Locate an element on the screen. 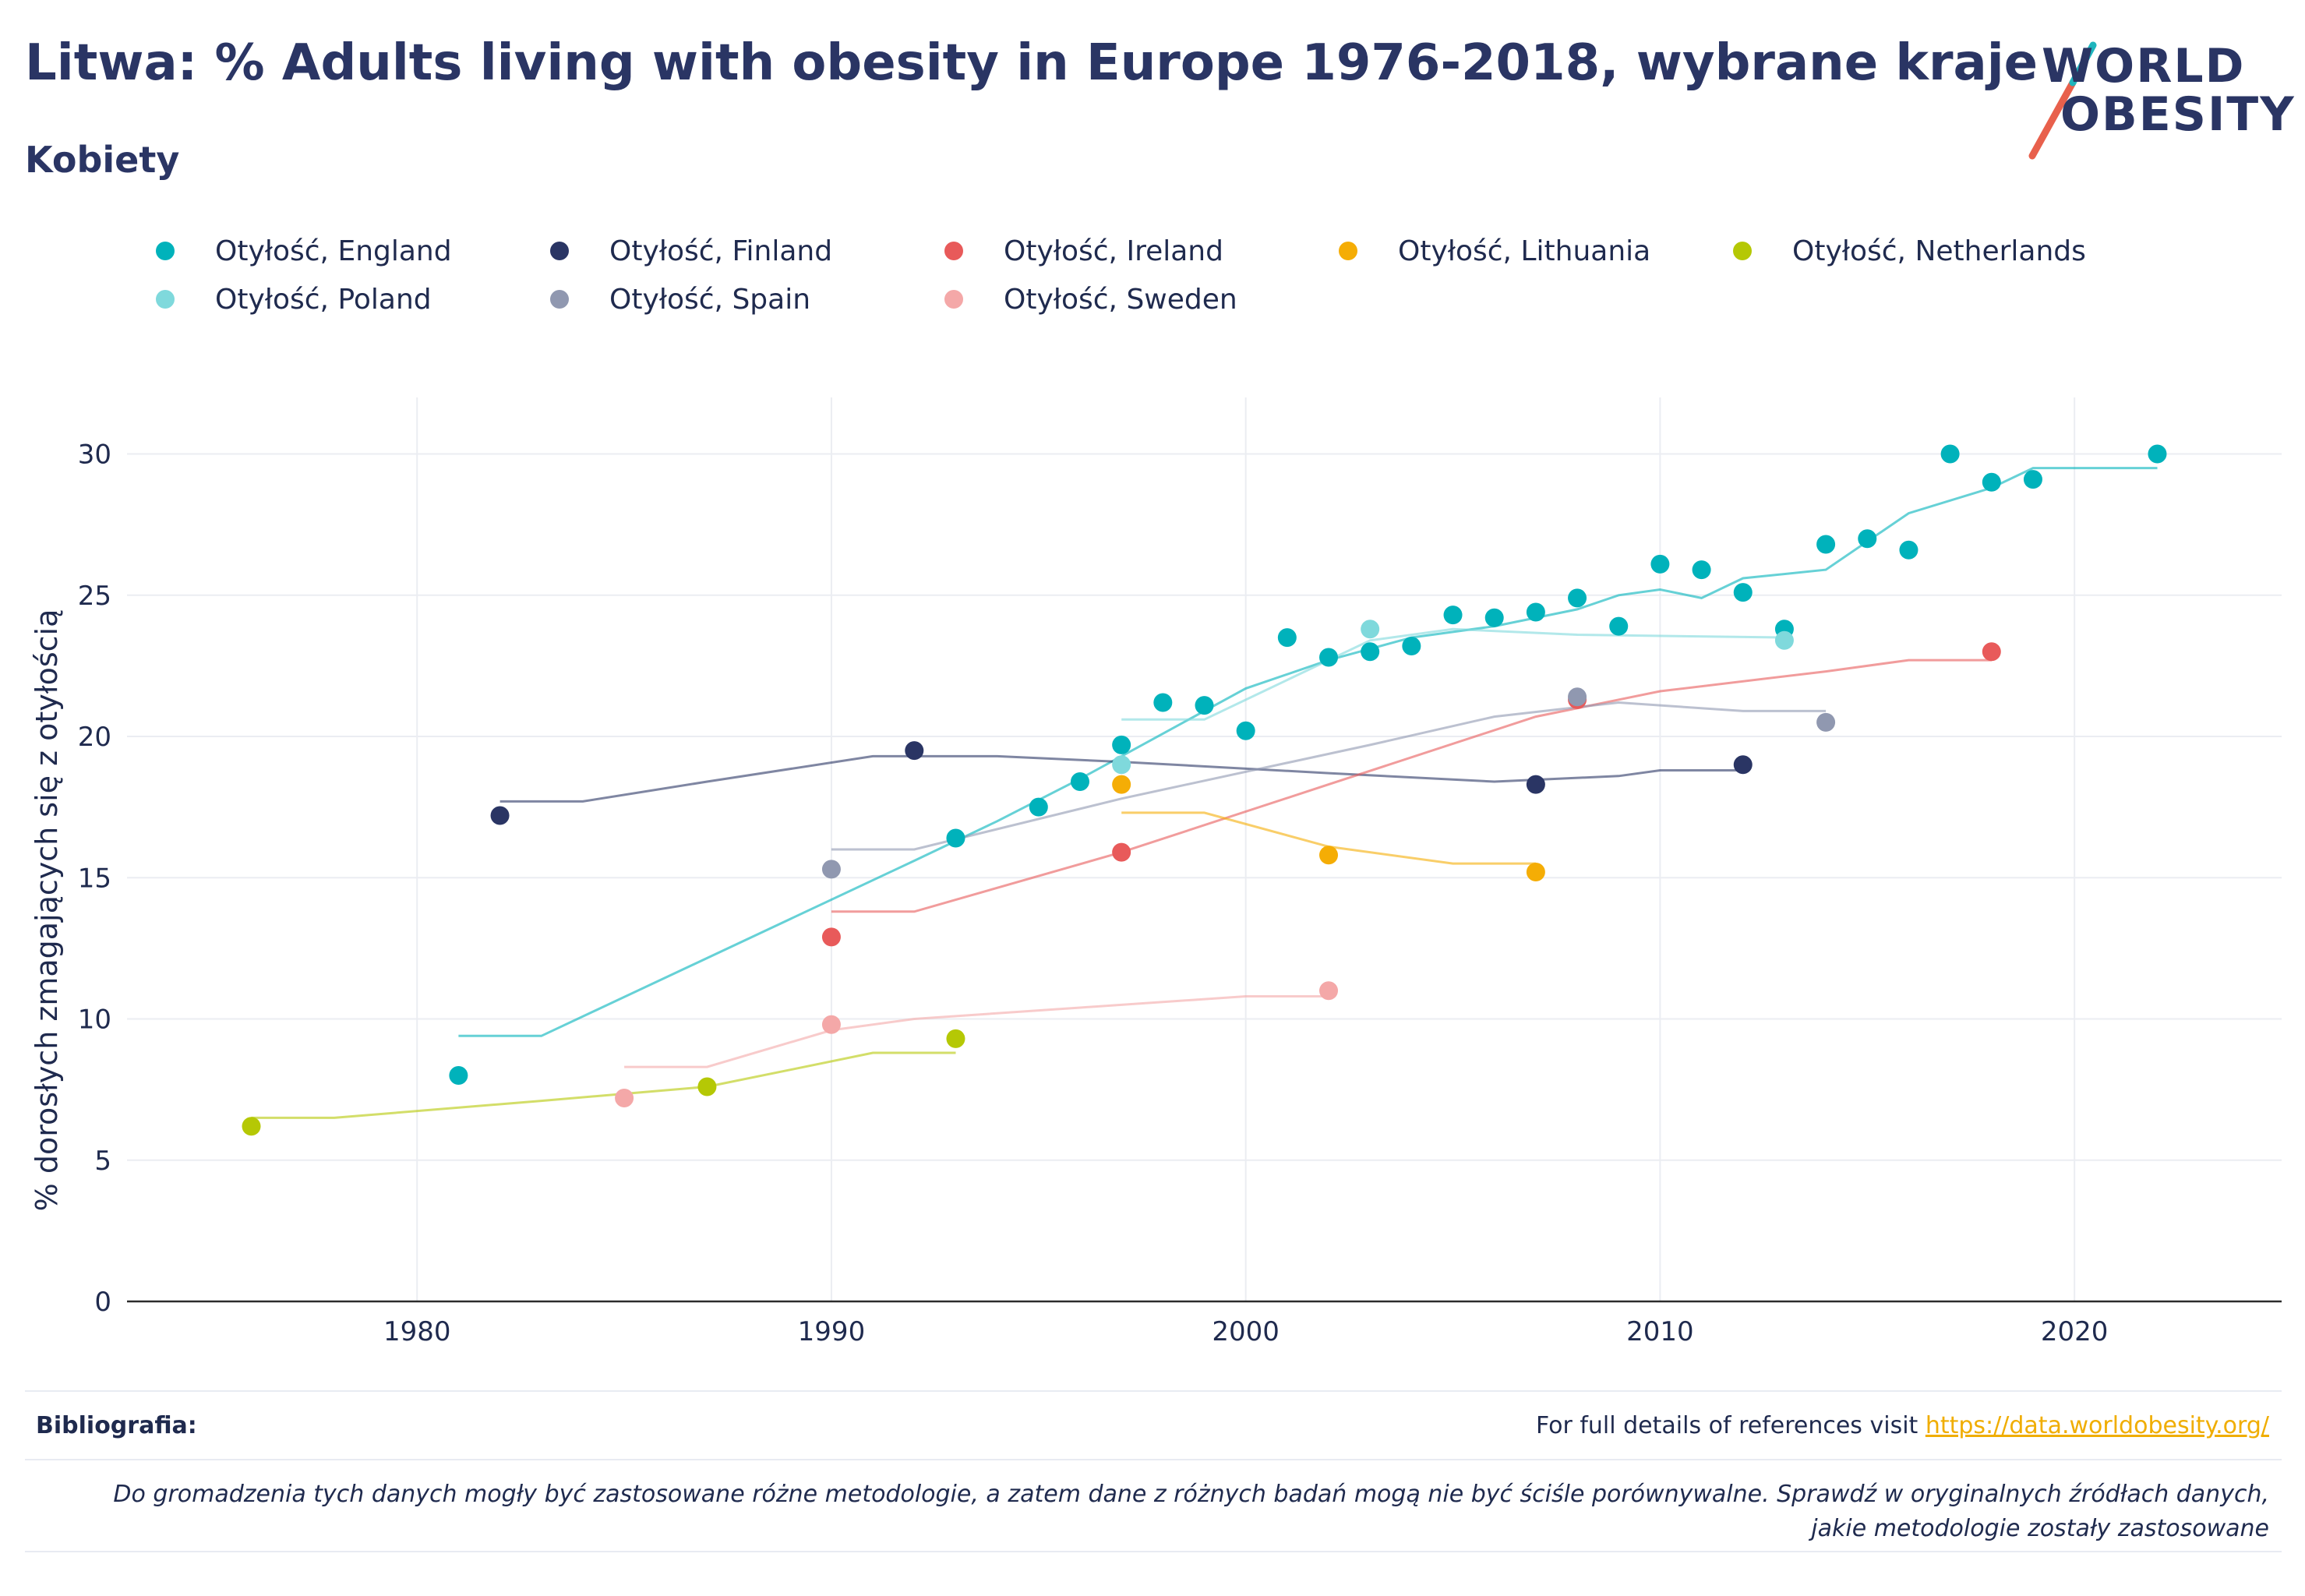 Image resolution: width=2305 pixels, height=1596 pixels. y-tick-label: 10 is located at coordinates (94, 1020).